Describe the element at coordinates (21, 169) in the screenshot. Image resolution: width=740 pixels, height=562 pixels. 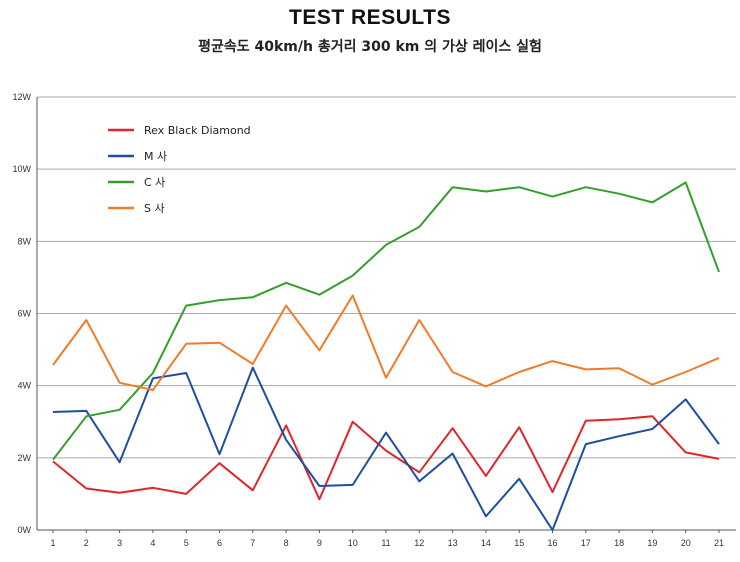
I see `y-tick-label: 10W` at that location.